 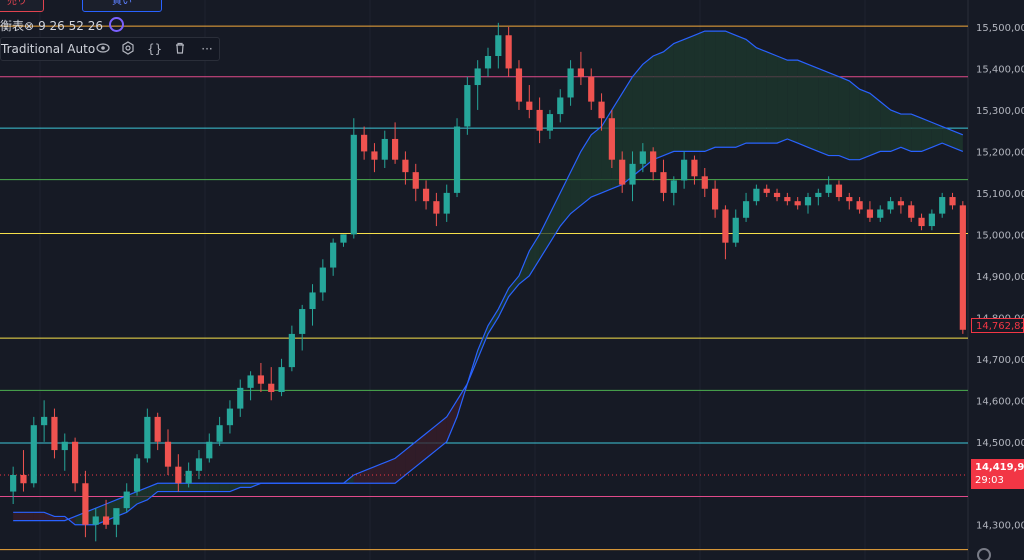 I want to click on last-price-tag: 14,762,82, so click(x=997, y=325).